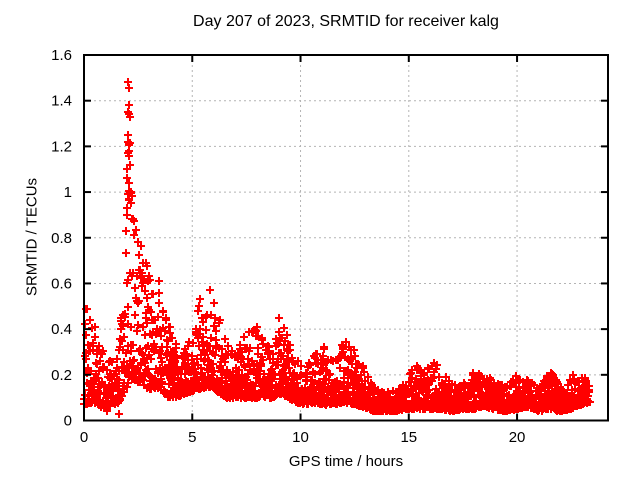  I want to click on x-tick-label: 10, so click(300, 437).